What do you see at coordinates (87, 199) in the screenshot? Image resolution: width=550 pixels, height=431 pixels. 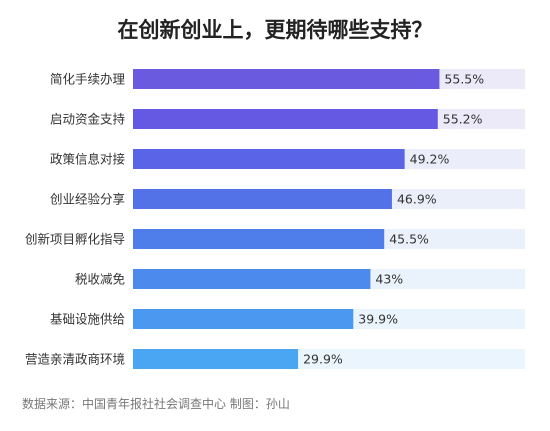 I see `category-label: 创业经验分享` at bounding box center [87, 199].